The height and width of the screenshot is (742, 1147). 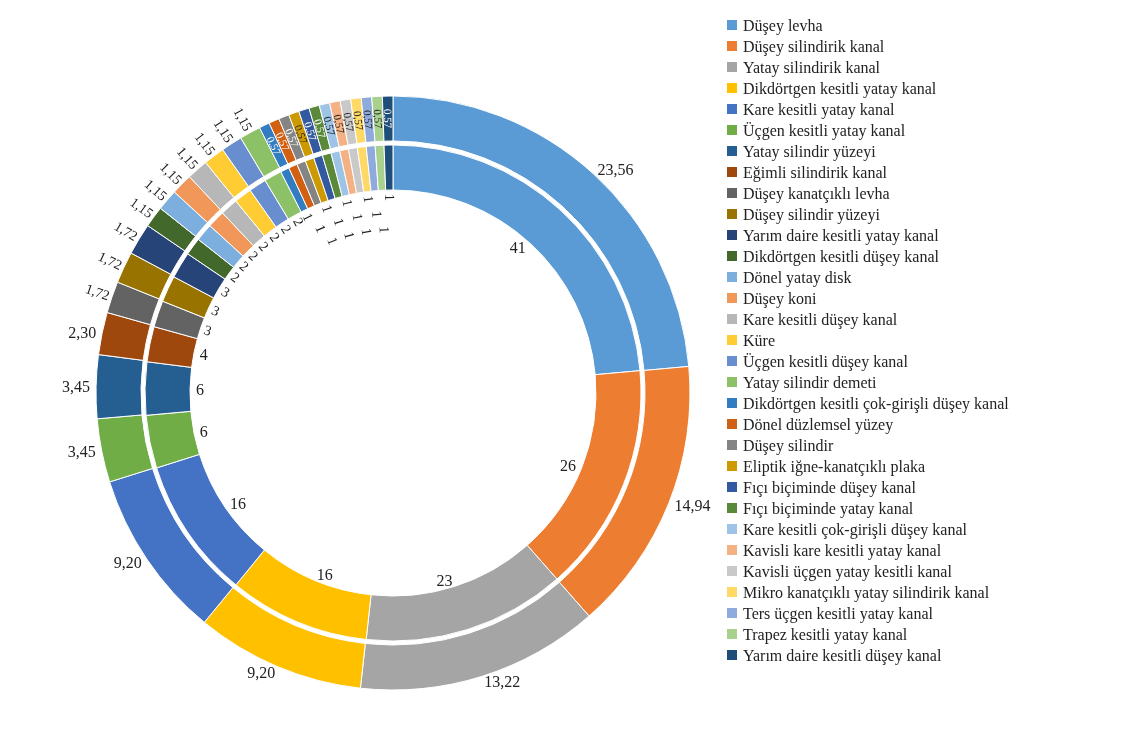 What do you see at coordinates (810, 382) in the screenshot?
I see `legend-label: Yatay silindir demeti` at bounding box center [810, 382].